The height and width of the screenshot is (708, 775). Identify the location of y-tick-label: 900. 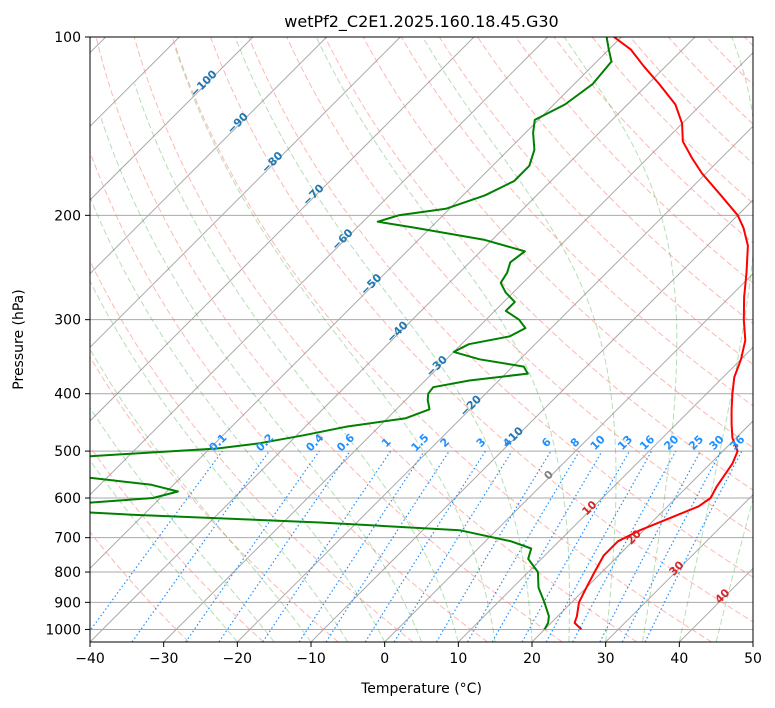
(67, 603).